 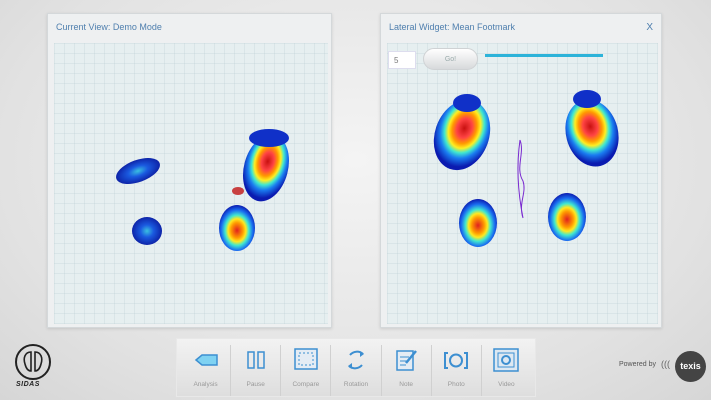 What do you see at coordinates (567, 217) in the screenshot?
I see `right-heel` at bounding box center [567, 217].